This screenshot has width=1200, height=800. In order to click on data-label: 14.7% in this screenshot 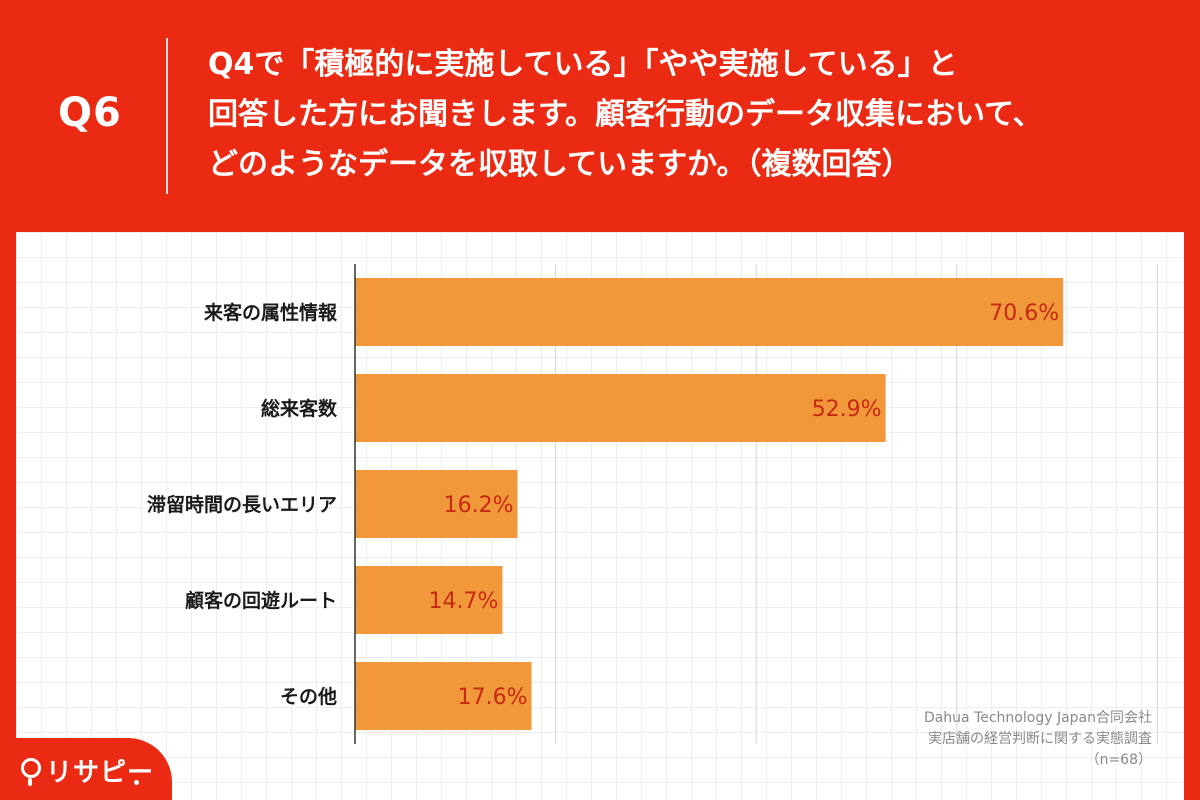, I will do `click(464, 601)`.